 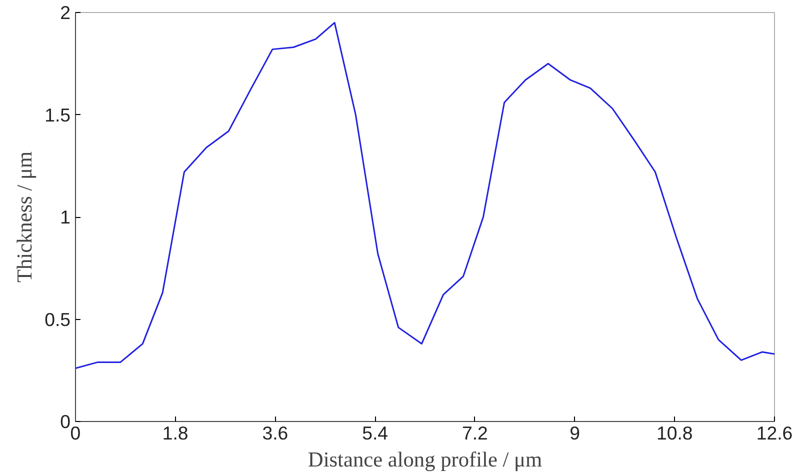 I want to click on x-tick-label: 7.2, so click(x=475, y=433).